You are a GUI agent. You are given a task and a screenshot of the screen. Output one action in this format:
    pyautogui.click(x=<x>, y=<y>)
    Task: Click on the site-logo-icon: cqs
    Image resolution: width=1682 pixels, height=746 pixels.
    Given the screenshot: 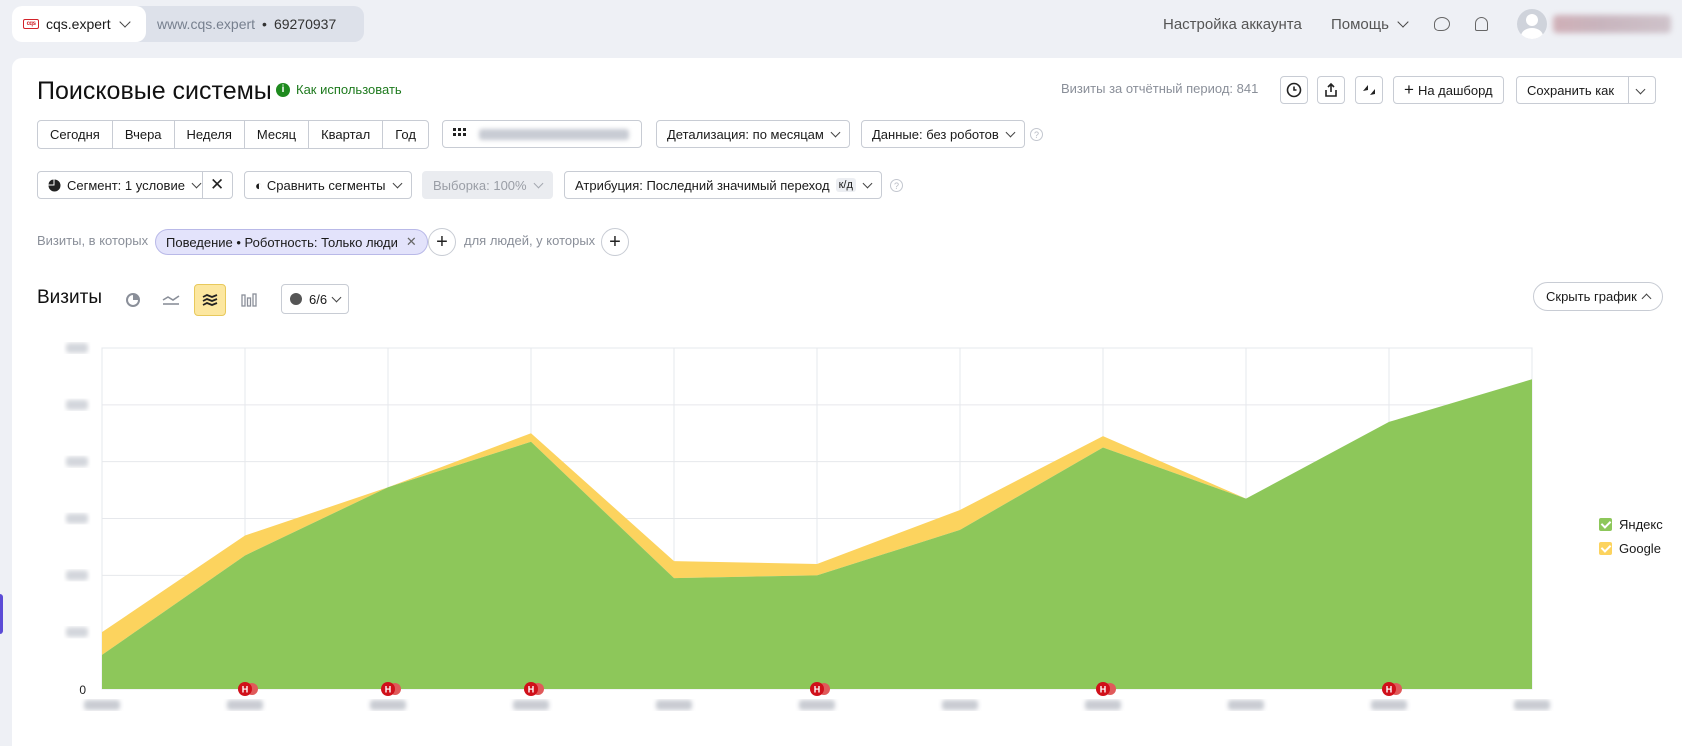 What is the action you would take?
    pyautogui.click(x=31, y=24)
    